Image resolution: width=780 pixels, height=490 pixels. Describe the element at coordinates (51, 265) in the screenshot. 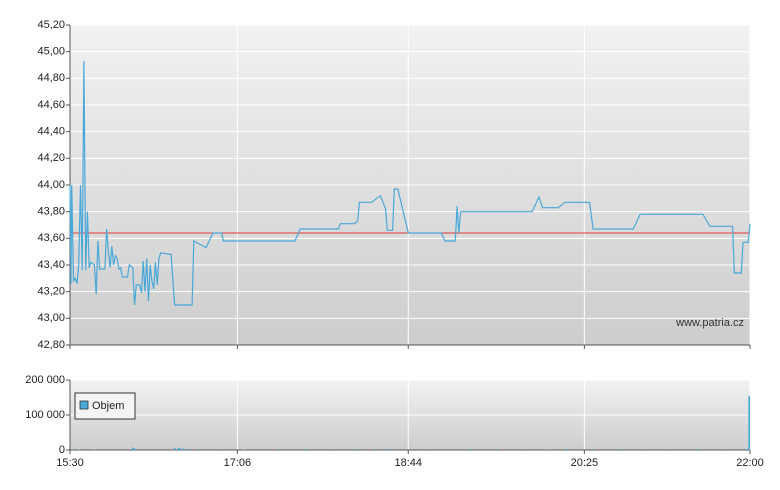

I see `y-tick-label: 43,40` at that location.